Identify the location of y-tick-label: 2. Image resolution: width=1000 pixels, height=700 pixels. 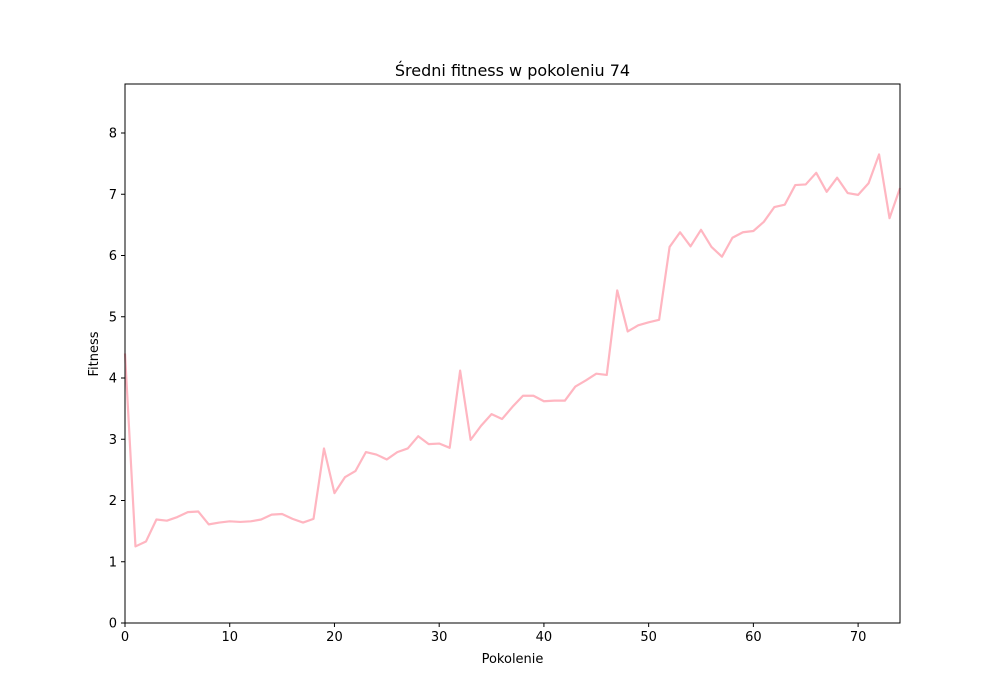
(113, 501).